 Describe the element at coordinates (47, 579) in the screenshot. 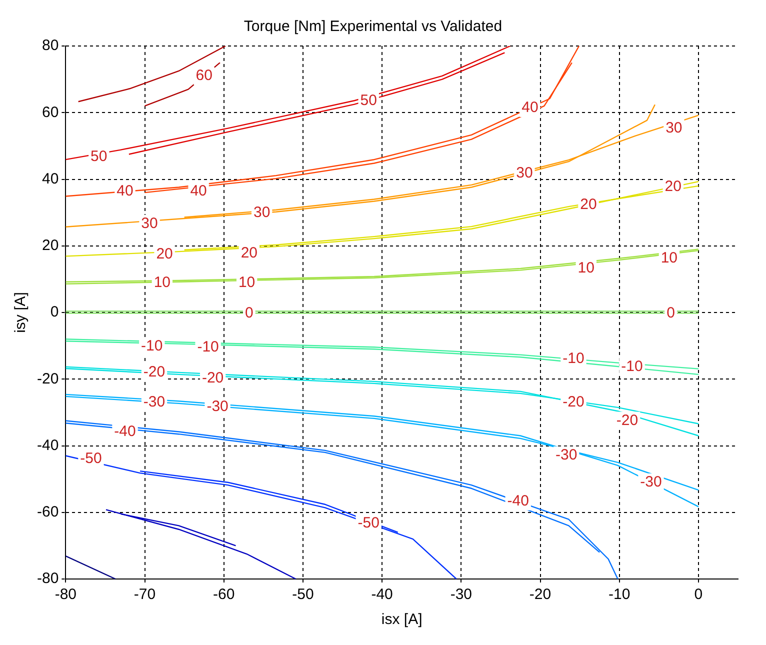

I see `y-tick-label: -80` at that location.